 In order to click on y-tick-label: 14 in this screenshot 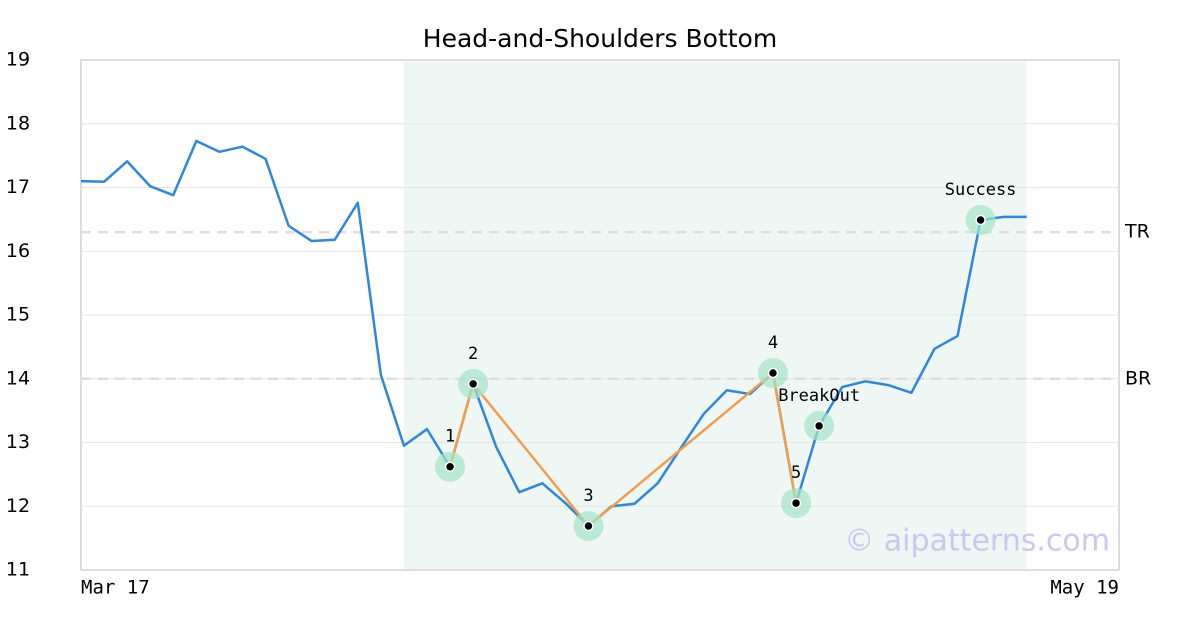, I will do `click(18, 378)`.